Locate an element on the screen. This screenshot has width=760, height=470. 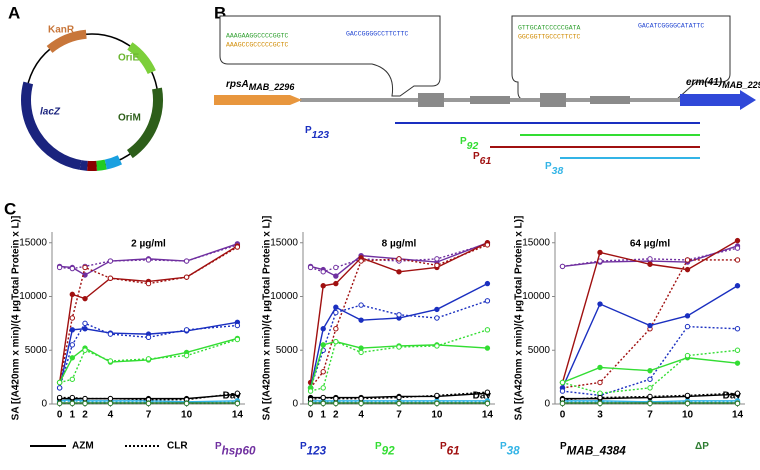
gene-arrow is located at coordinates (718, 100).